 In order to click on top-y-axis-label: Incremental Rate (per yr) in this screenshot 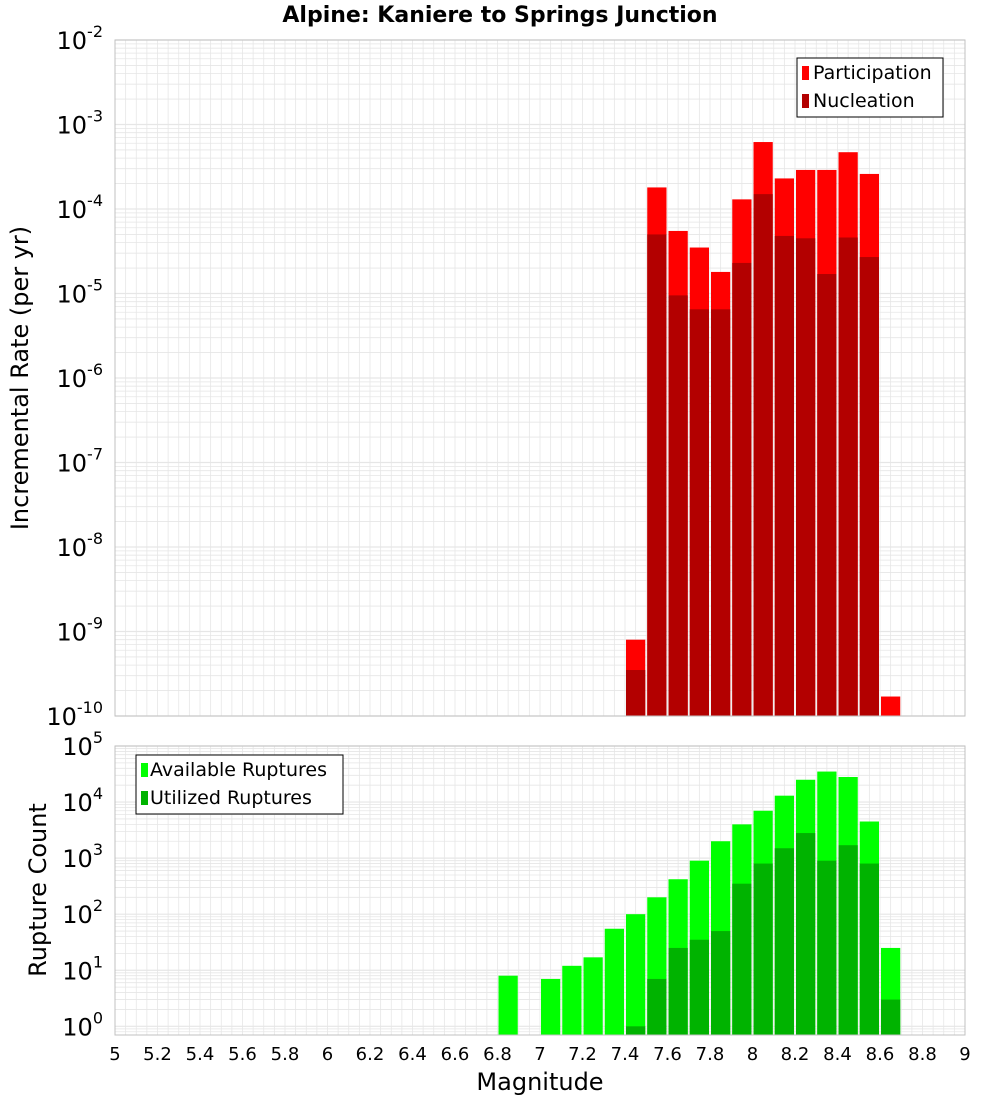, I will do `click(20, 378)`.